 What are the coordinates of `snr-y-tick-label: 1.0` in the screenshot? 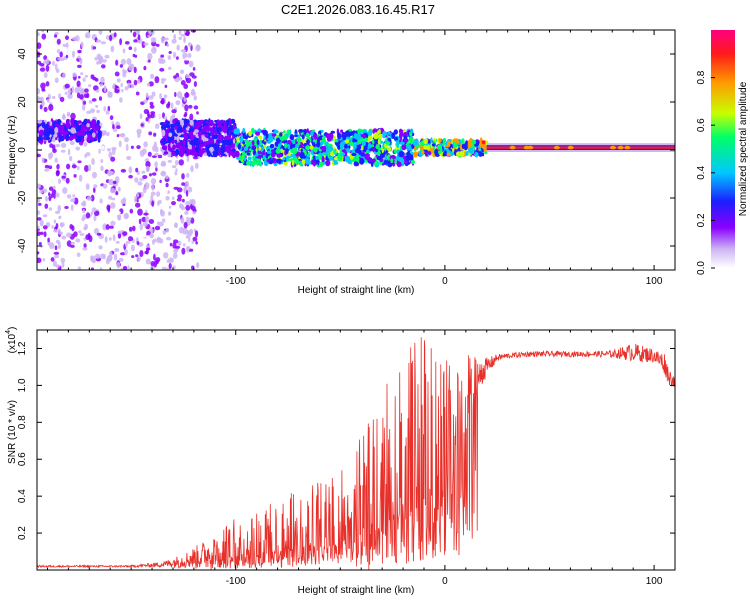 It's located at (22, 385).